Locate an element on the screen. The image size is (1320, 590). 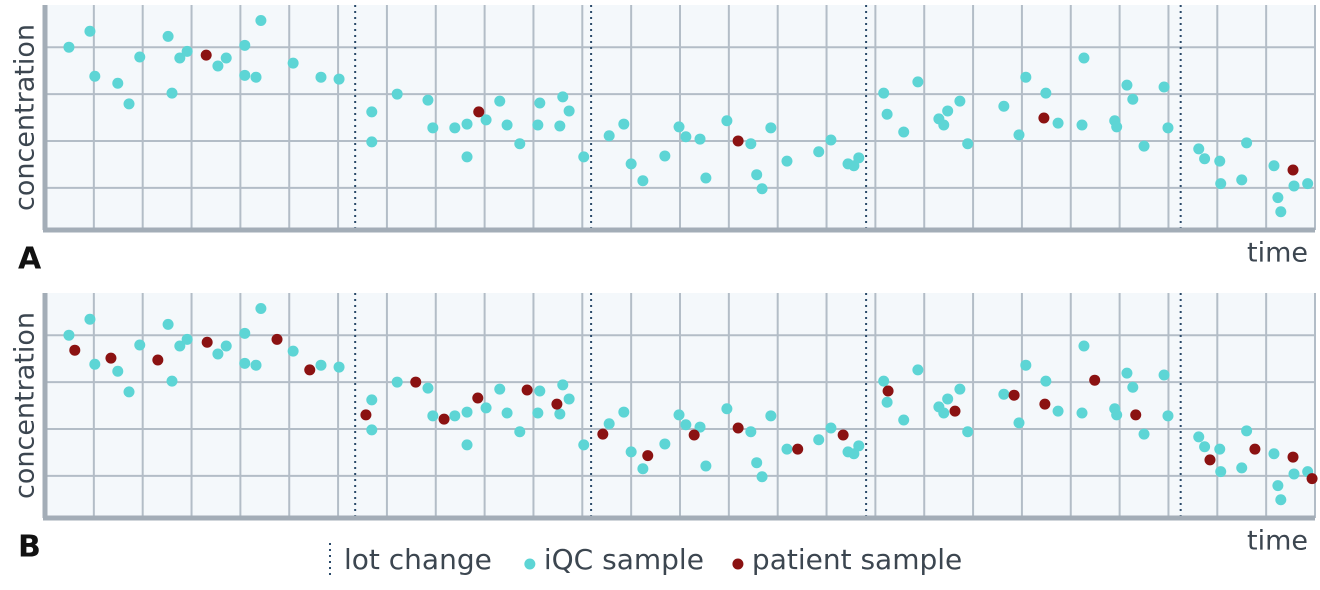
panel-label: B is located at coordinates (29, 547).